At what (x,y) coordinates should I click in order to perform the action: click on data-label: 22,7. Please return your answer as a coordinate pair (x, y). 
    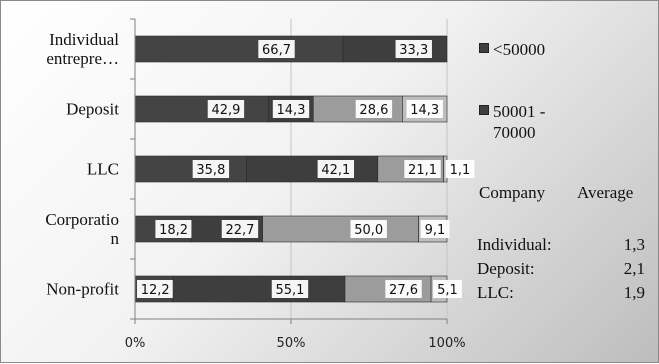
    Looking at the image, I should click on (239, 230).